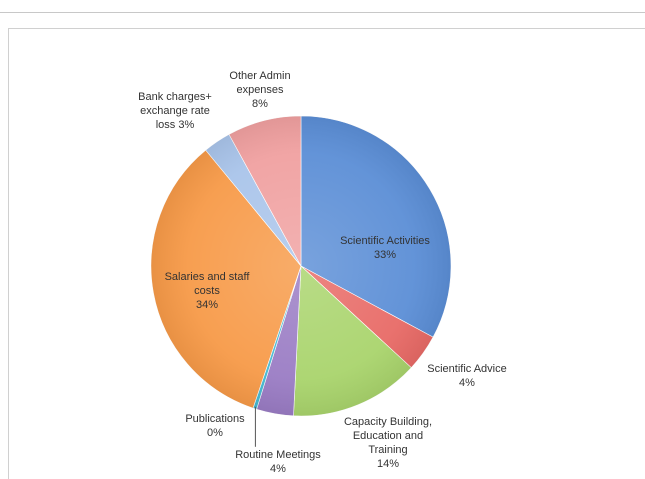 This screenshot has width=645, height=479. I want to click on label-other-admin-expenses: Other Admin expenses 8%, so click(259, 90).